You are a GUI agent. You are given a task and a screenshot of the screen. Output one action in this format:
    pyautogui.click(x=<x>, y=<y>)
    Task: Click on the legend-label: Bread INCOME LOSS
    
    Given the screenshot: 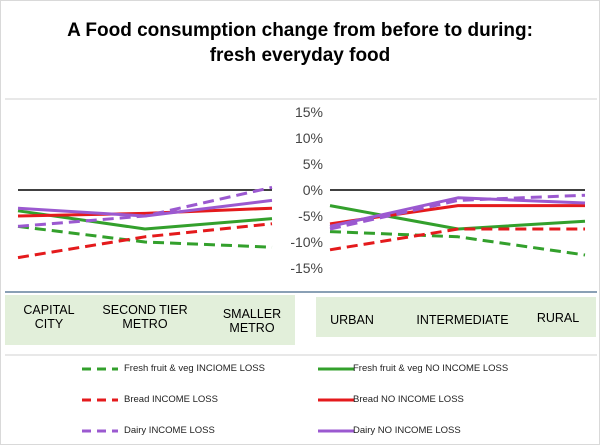 What is the action you would take?
    pyautogui.click(x=171, y=399)
    